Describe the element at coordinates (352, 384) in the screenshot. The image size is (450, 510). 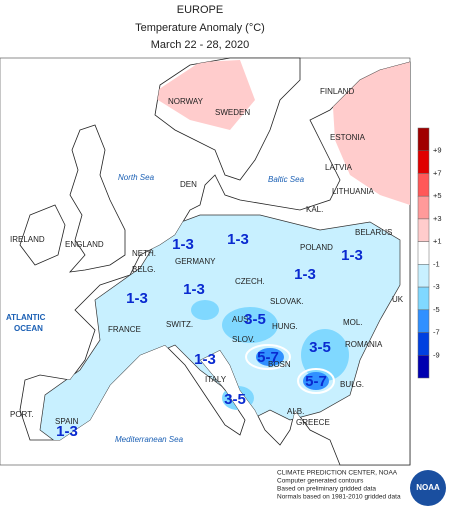
I see `country-label: BULG.` at that location.